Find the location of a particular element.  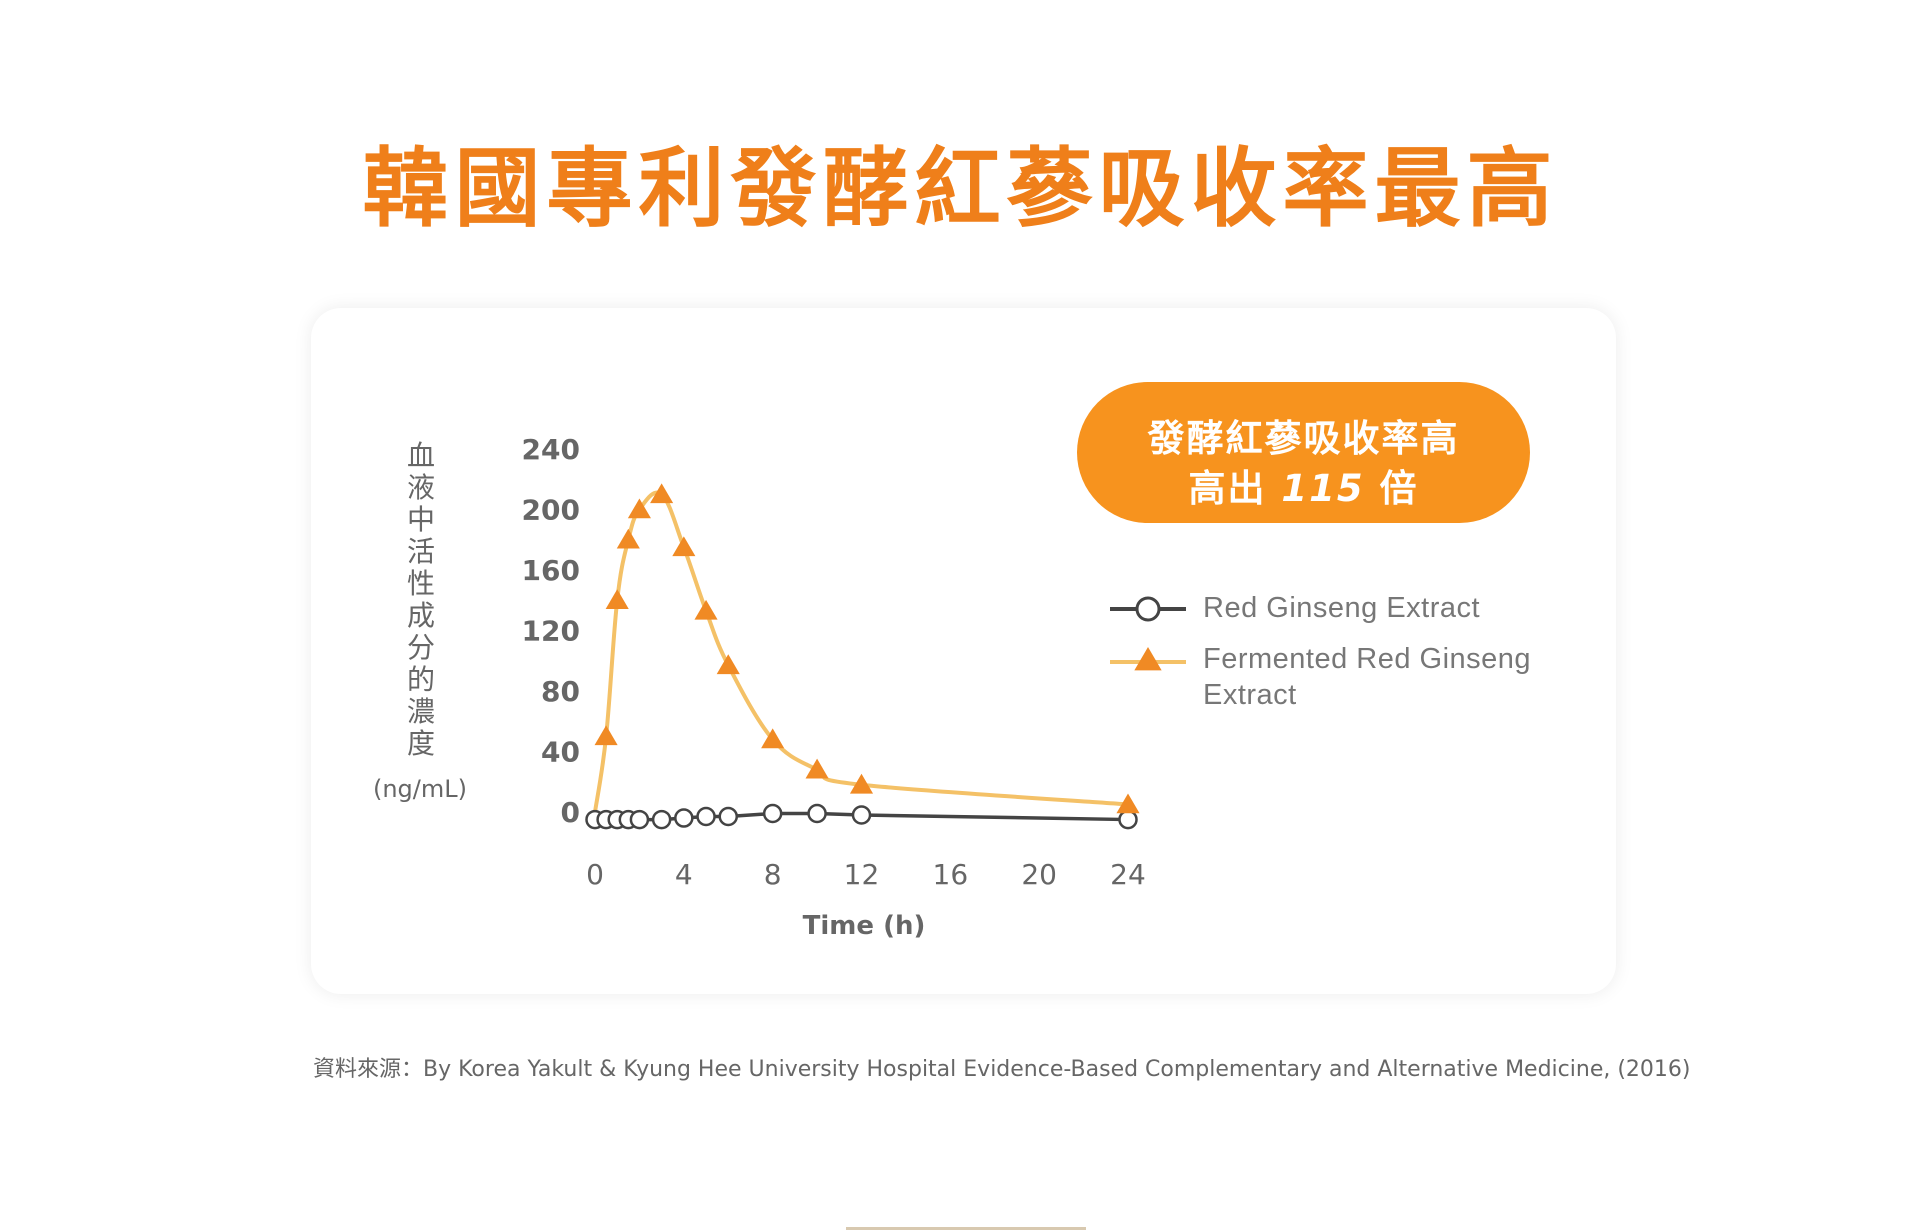

y-axis-label-char: 活 is located at coordinates (420, 551).